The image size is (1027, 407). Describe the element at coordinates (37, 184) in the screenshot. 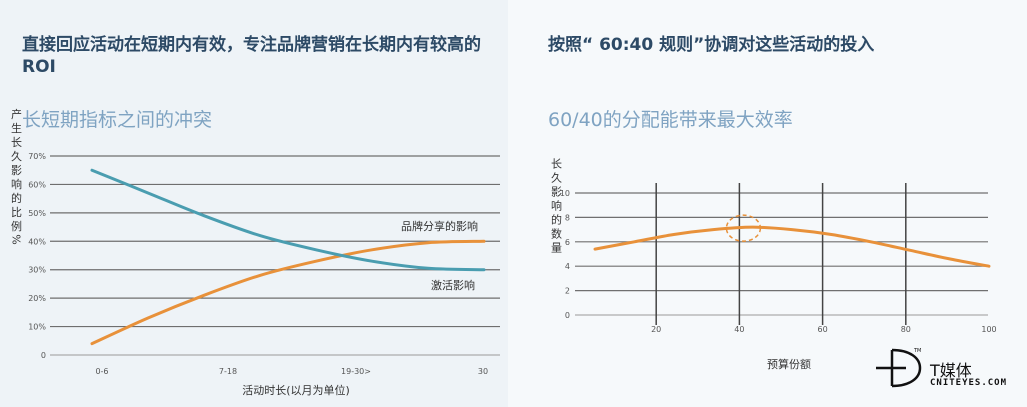

I see `y-tick-label: 60%` at that location.